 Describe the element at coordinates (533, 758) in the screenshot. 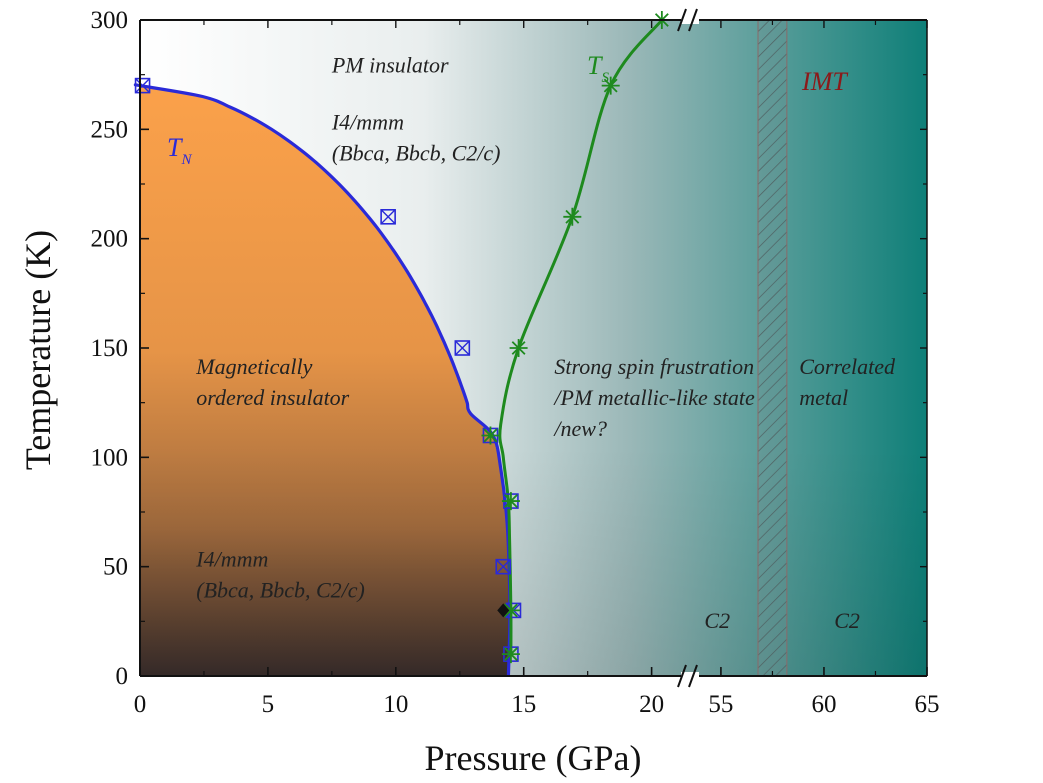

I see `x-axis-title: Pressure (GPa)` at that location.